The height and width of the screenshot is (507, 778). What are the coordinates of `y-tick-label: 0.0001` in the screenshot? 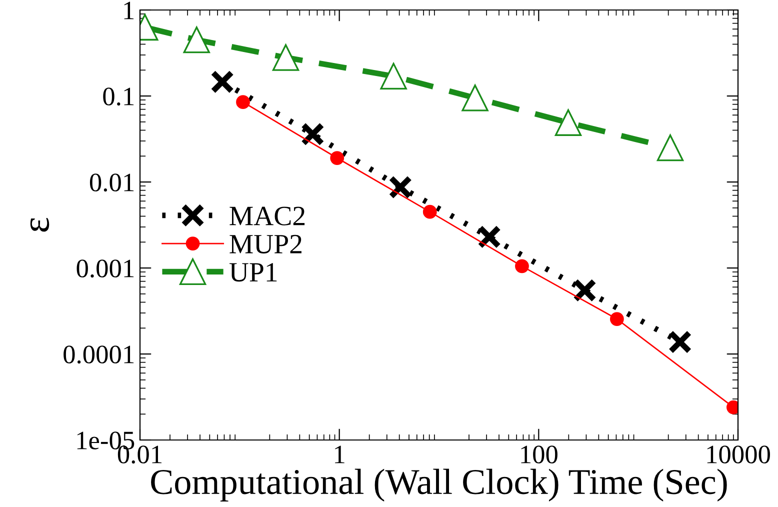 It's located at (99, 355).